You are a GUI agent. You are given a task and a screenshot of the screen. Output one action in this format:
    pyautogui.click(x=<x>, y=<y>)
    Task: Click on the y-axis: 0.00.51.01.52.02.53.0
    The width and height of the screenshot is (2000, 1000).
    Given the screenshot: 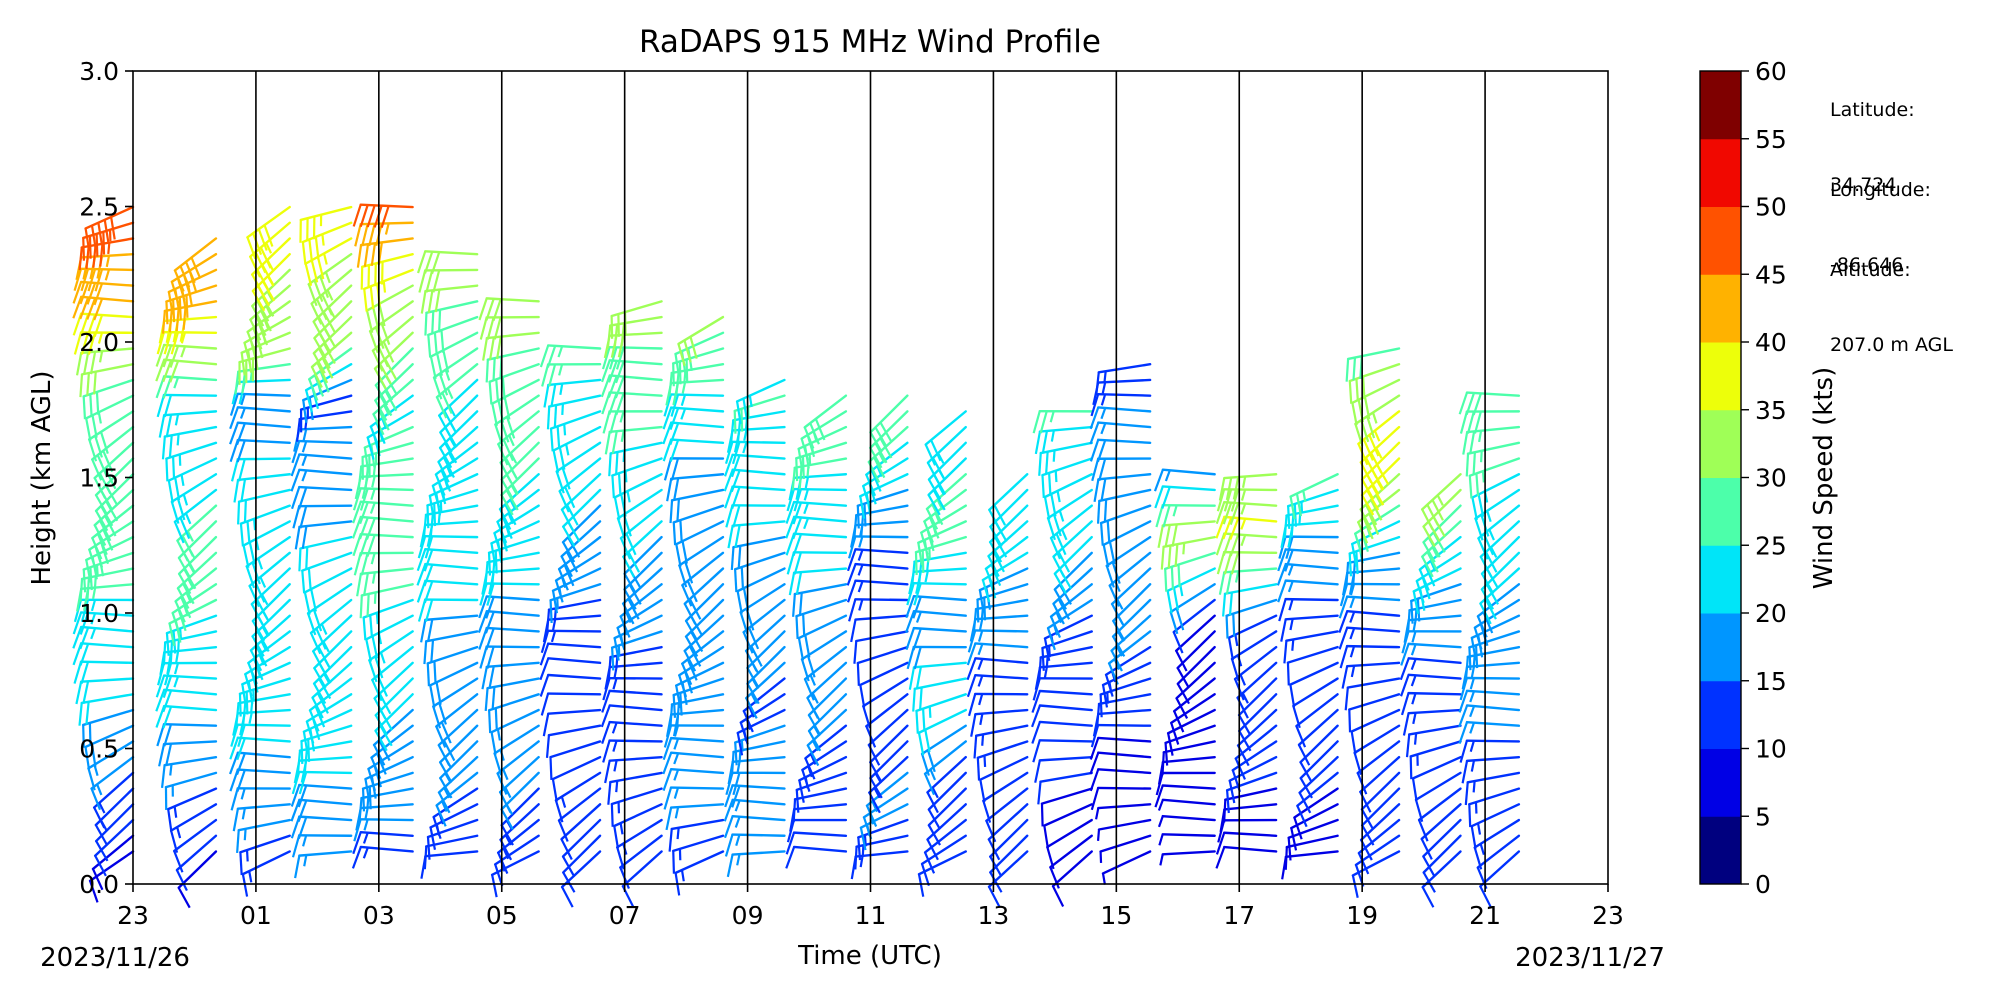 What is the action you would take?
    pyautogui.click(x=106, y=478)
    